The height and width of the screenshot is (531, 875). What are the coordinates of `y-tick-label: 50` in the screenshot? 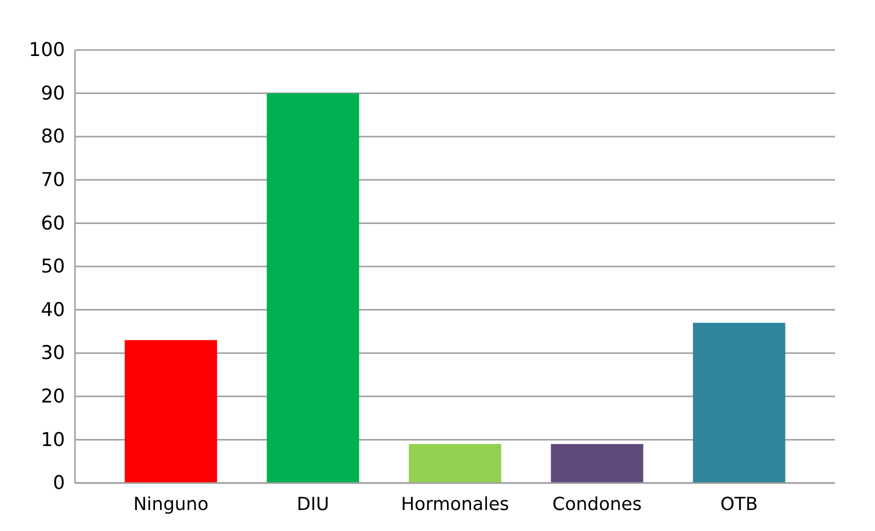 It's located at (52, 267).